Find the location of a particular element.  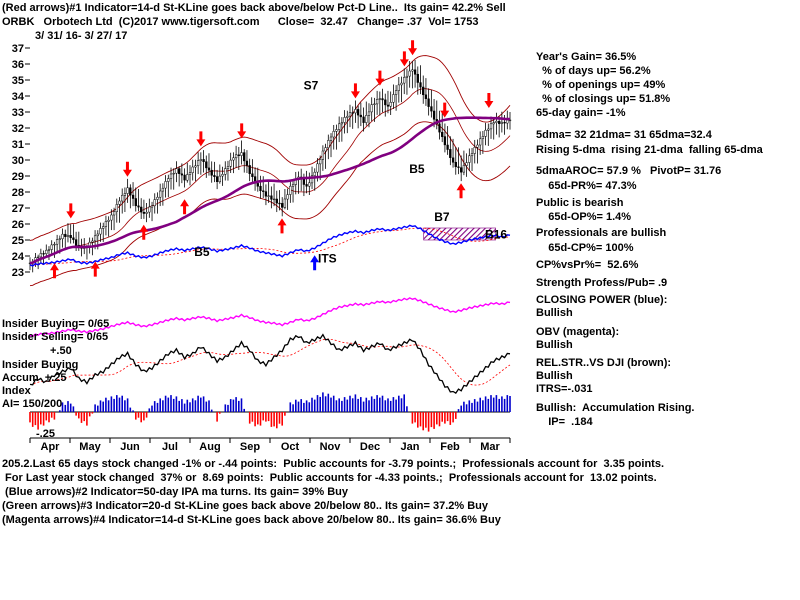

svg-text: 29 is located at coordinates (18, 177).